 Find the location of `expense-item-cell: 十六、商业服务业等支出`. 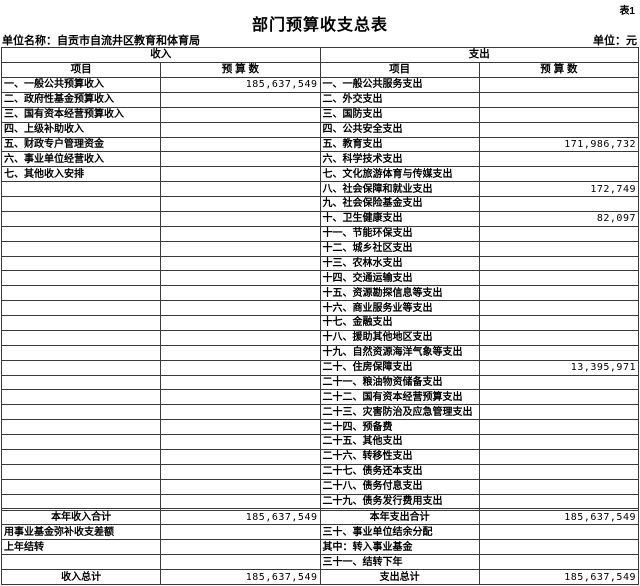

expense-item-cell: 十六、商业服务业等支出 is located at coordinates (399, 308).